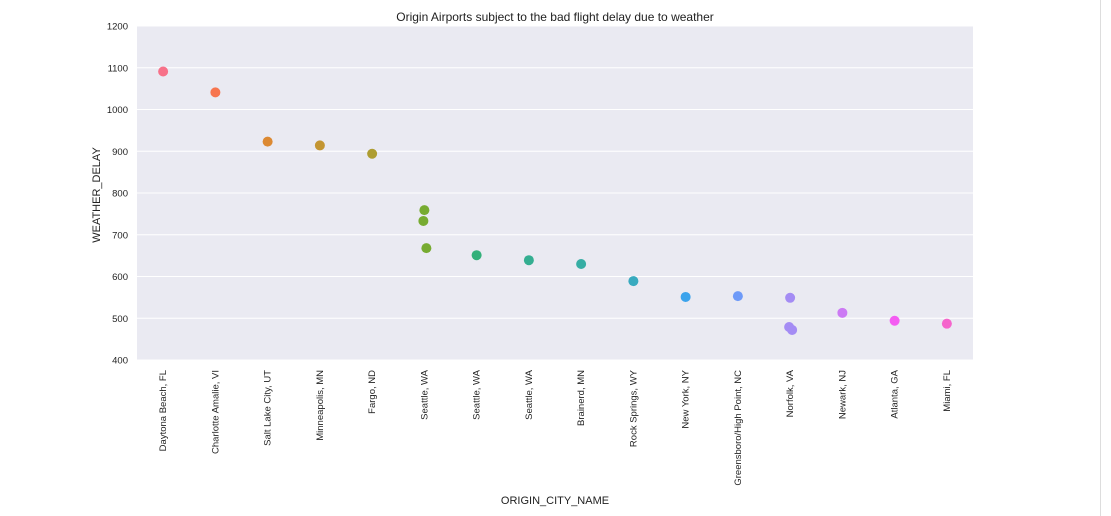  Describe the element at coordinates (120, 361) in the screenshot. I see `y-tick-label: 400` at that location.